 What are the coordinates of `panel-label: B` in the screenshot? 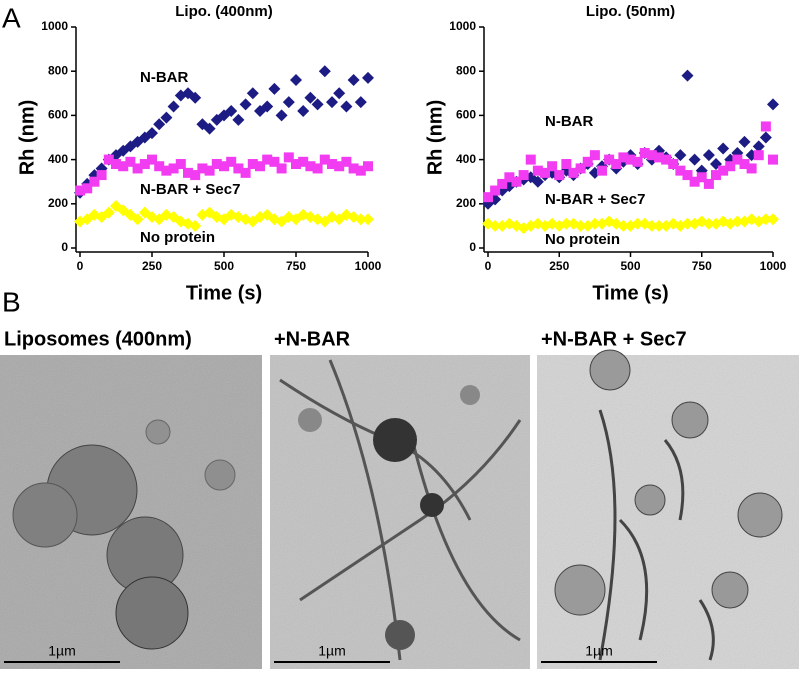 It's located at (11, 301).